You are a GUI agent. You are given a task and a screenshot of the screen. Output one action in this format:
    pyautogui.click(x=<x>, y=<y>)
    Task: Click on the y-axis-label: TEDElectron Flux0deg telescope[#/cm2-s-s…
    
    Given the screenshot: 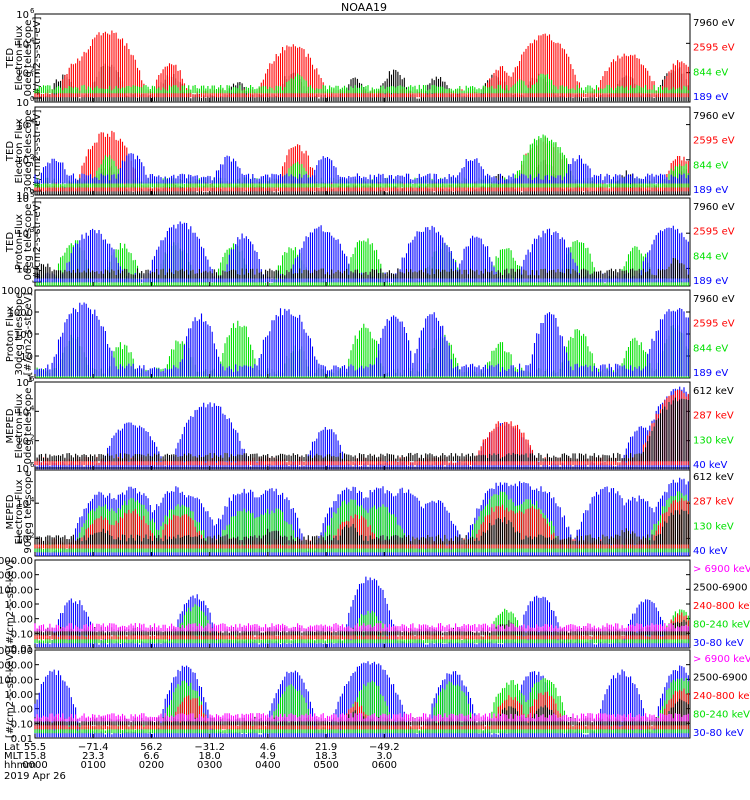 What is the action you would take?
    pyautogui.click(x=24, y=58)
    